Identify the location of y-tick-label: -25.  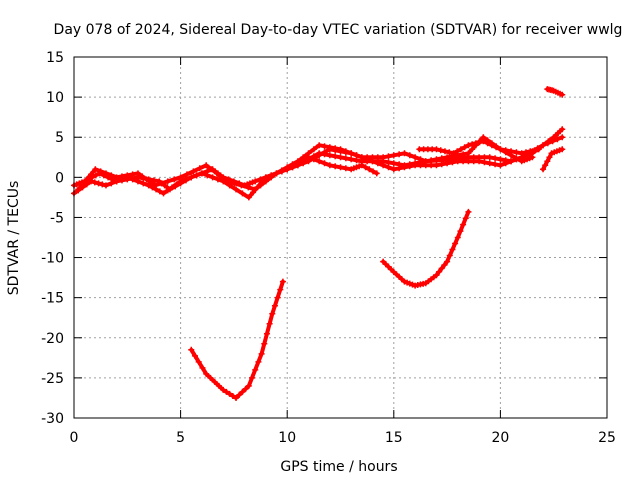
(52, 379).